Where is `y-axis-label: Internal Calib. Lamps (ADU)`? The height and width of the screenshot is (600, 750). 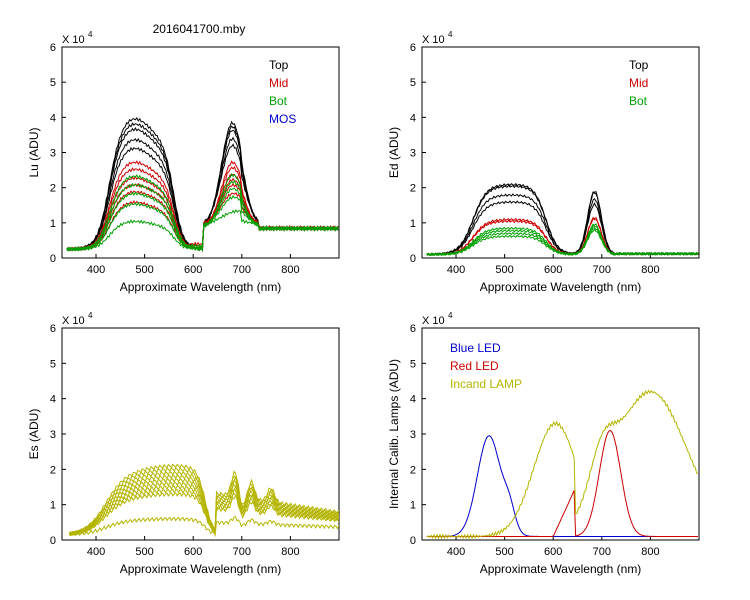 y-axis-label: Internal Calib. Lamps (ADU) is located at coordinates (394, 434).